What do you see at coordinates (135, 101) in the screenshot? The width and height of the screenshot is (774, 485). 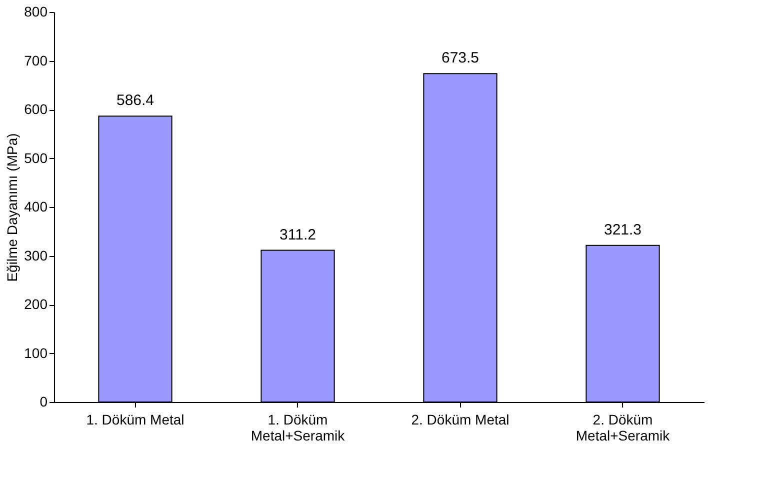 I see `data-label: 586.4` at bounding box center [135, 101].